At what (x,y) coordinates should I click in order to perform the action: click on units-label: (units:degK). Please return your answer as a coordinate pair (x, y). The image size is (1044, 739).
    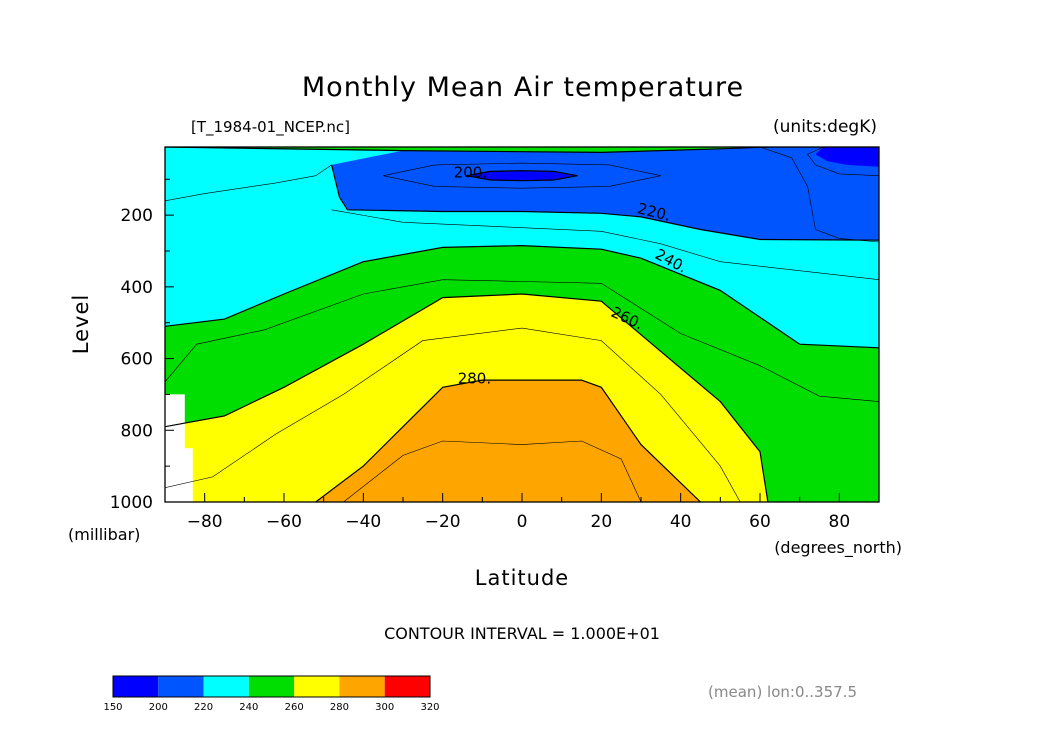
    Looking at the image, I should click on (825, 127).